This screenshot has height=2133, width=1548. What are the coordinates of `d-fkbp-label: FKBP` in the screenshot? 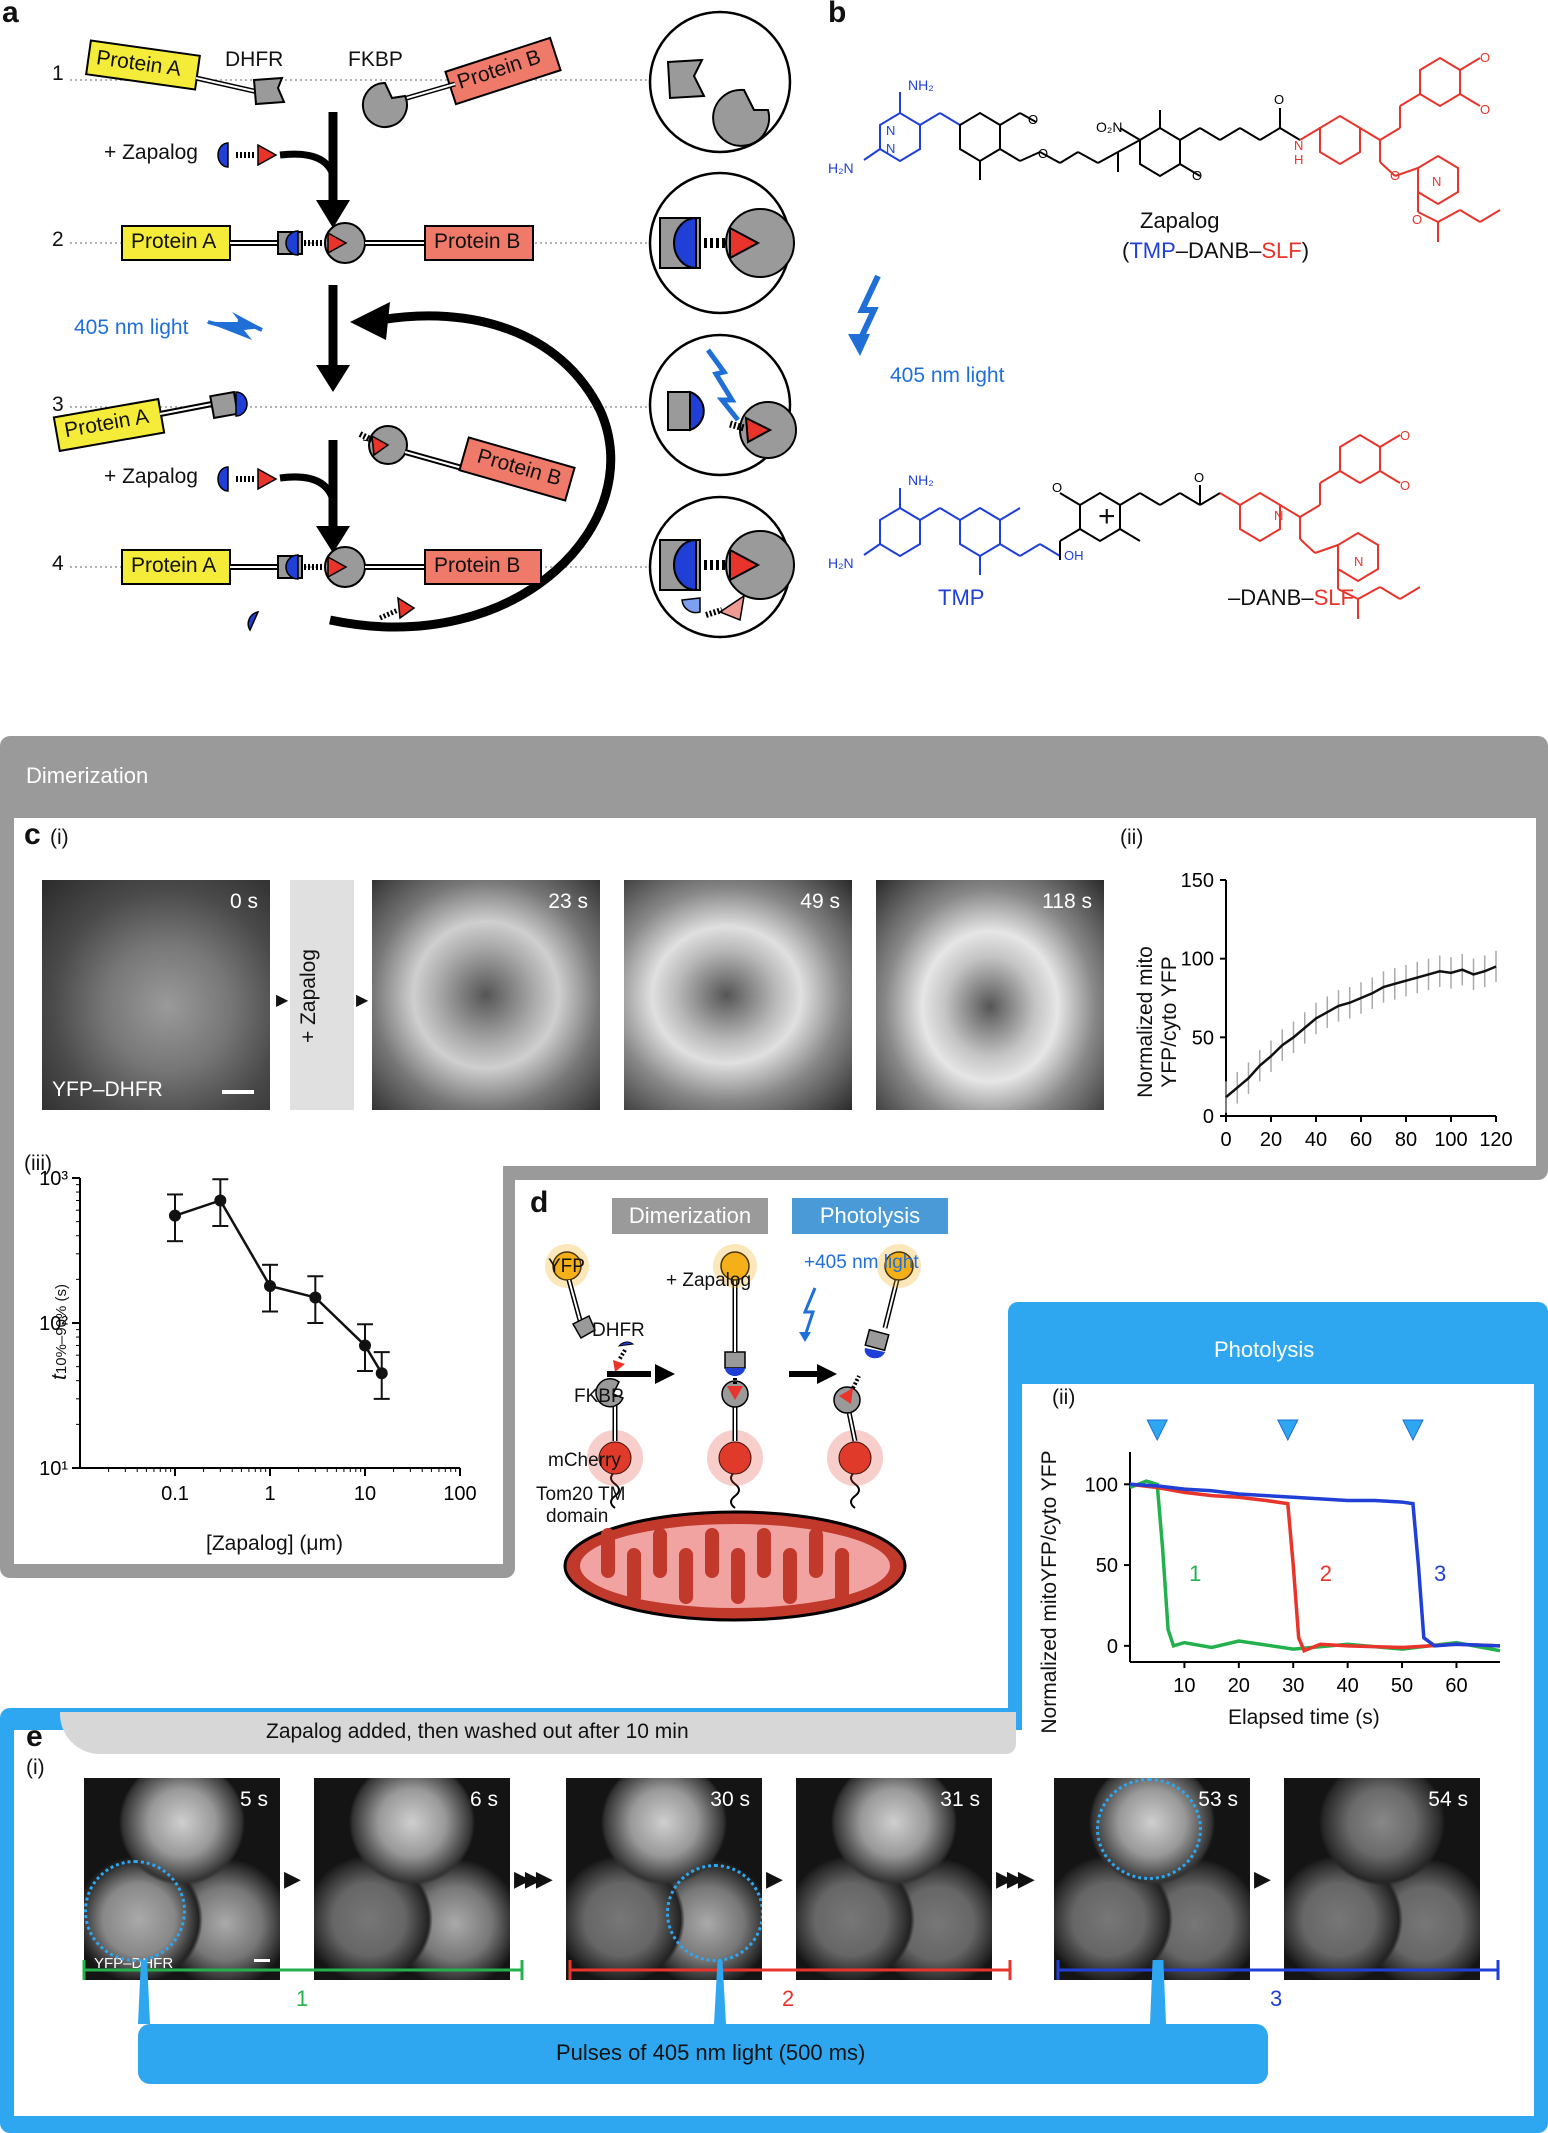 It's located at (599, 1396).